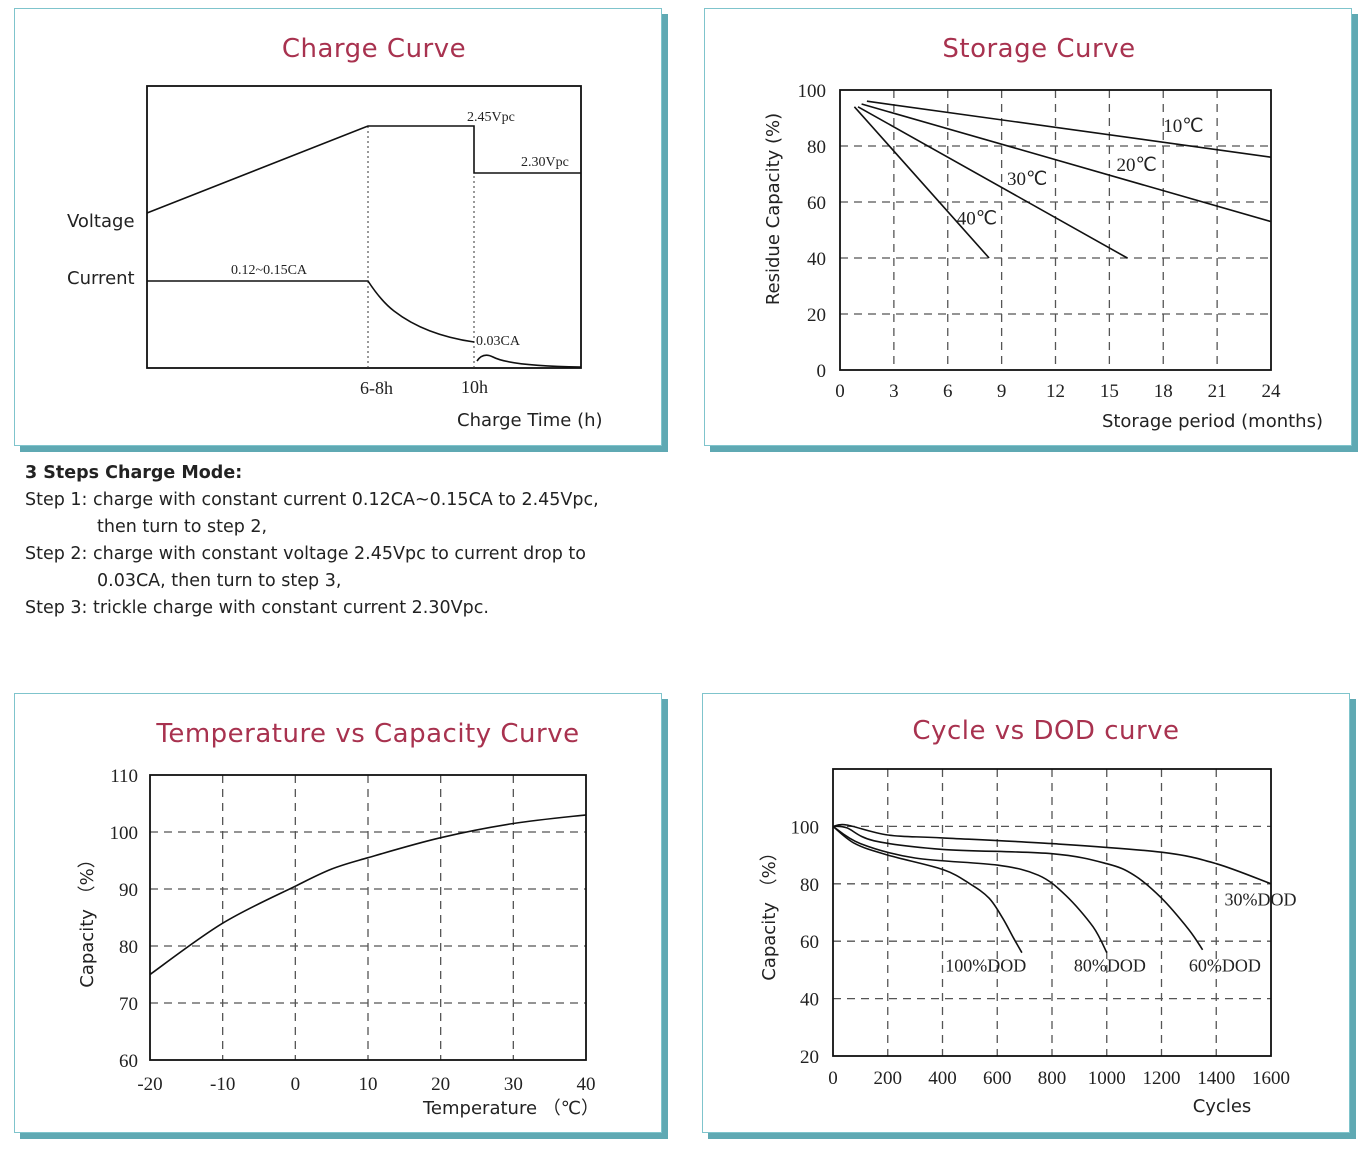 Image resolution: width=1364 pixels, height=1162 pixels. What do you see at coordinates (809, 1057) in the screenshot?
I see `cycle-ytick-20: 20` at bounding box center [809, 1057].